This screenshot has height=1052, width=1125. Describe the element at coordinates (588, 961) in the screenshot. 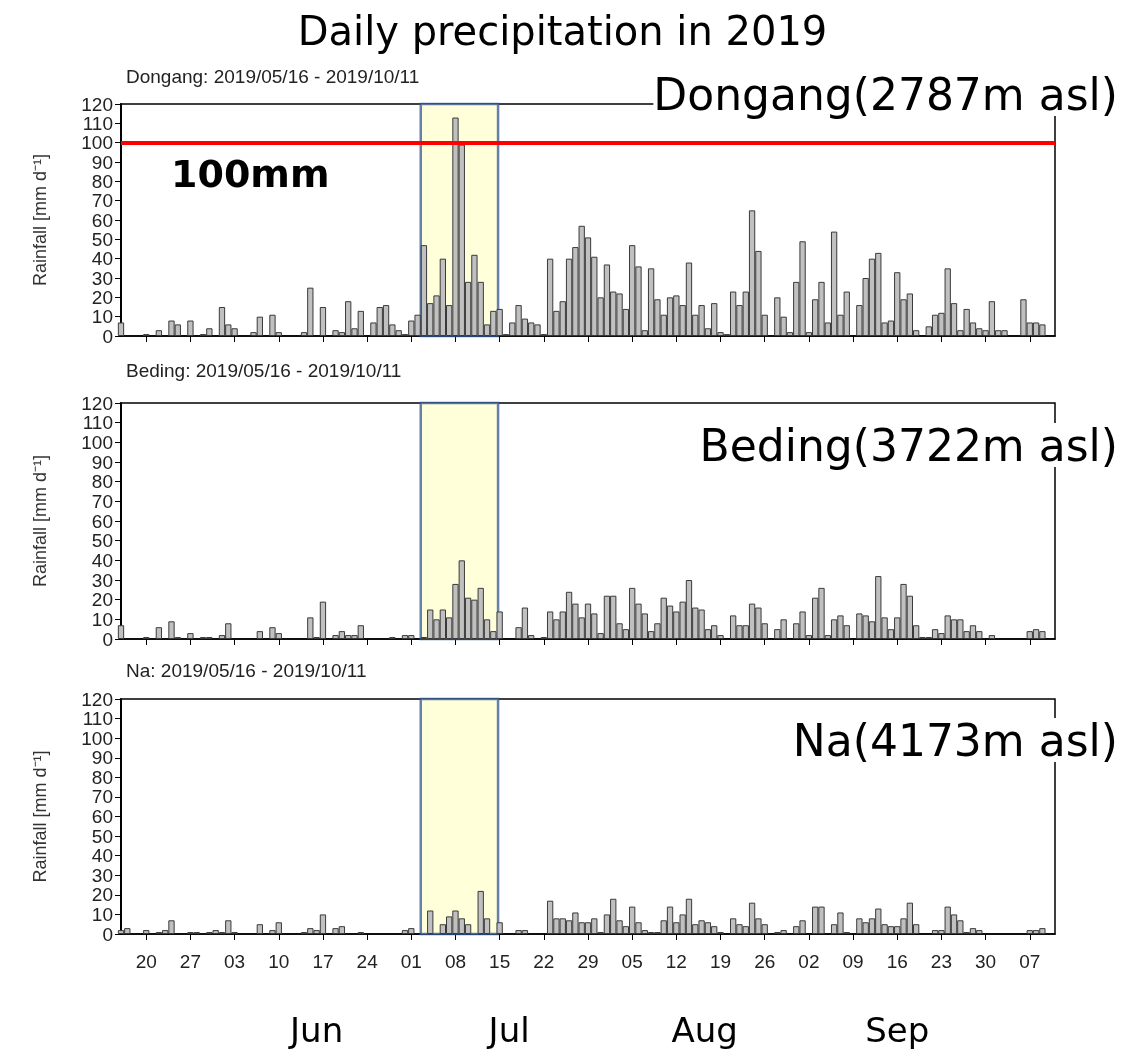

I see `x-tick-label: 29` at that location.